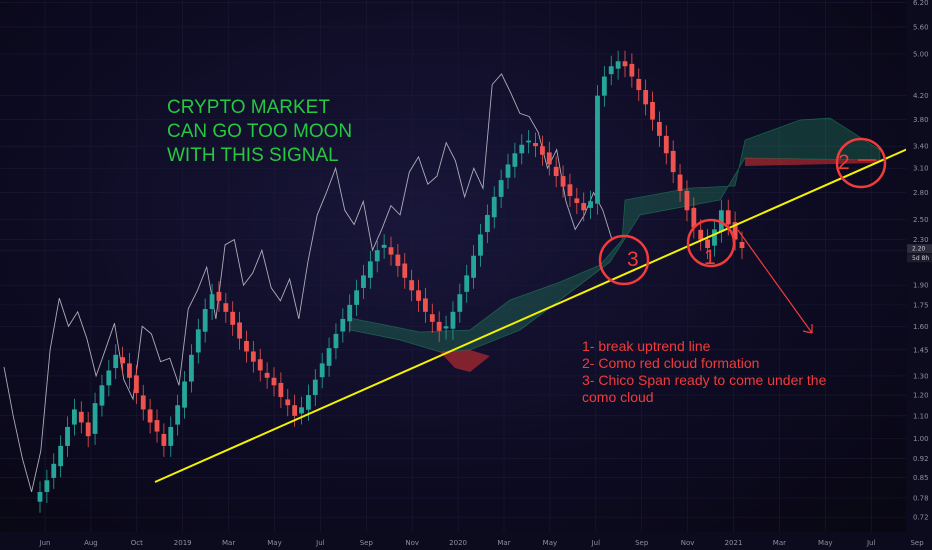  What do you see at coordinates (871, 543) in the screenshot?
I see `time-tick-label: Jul` at bounding box center [871, 543].